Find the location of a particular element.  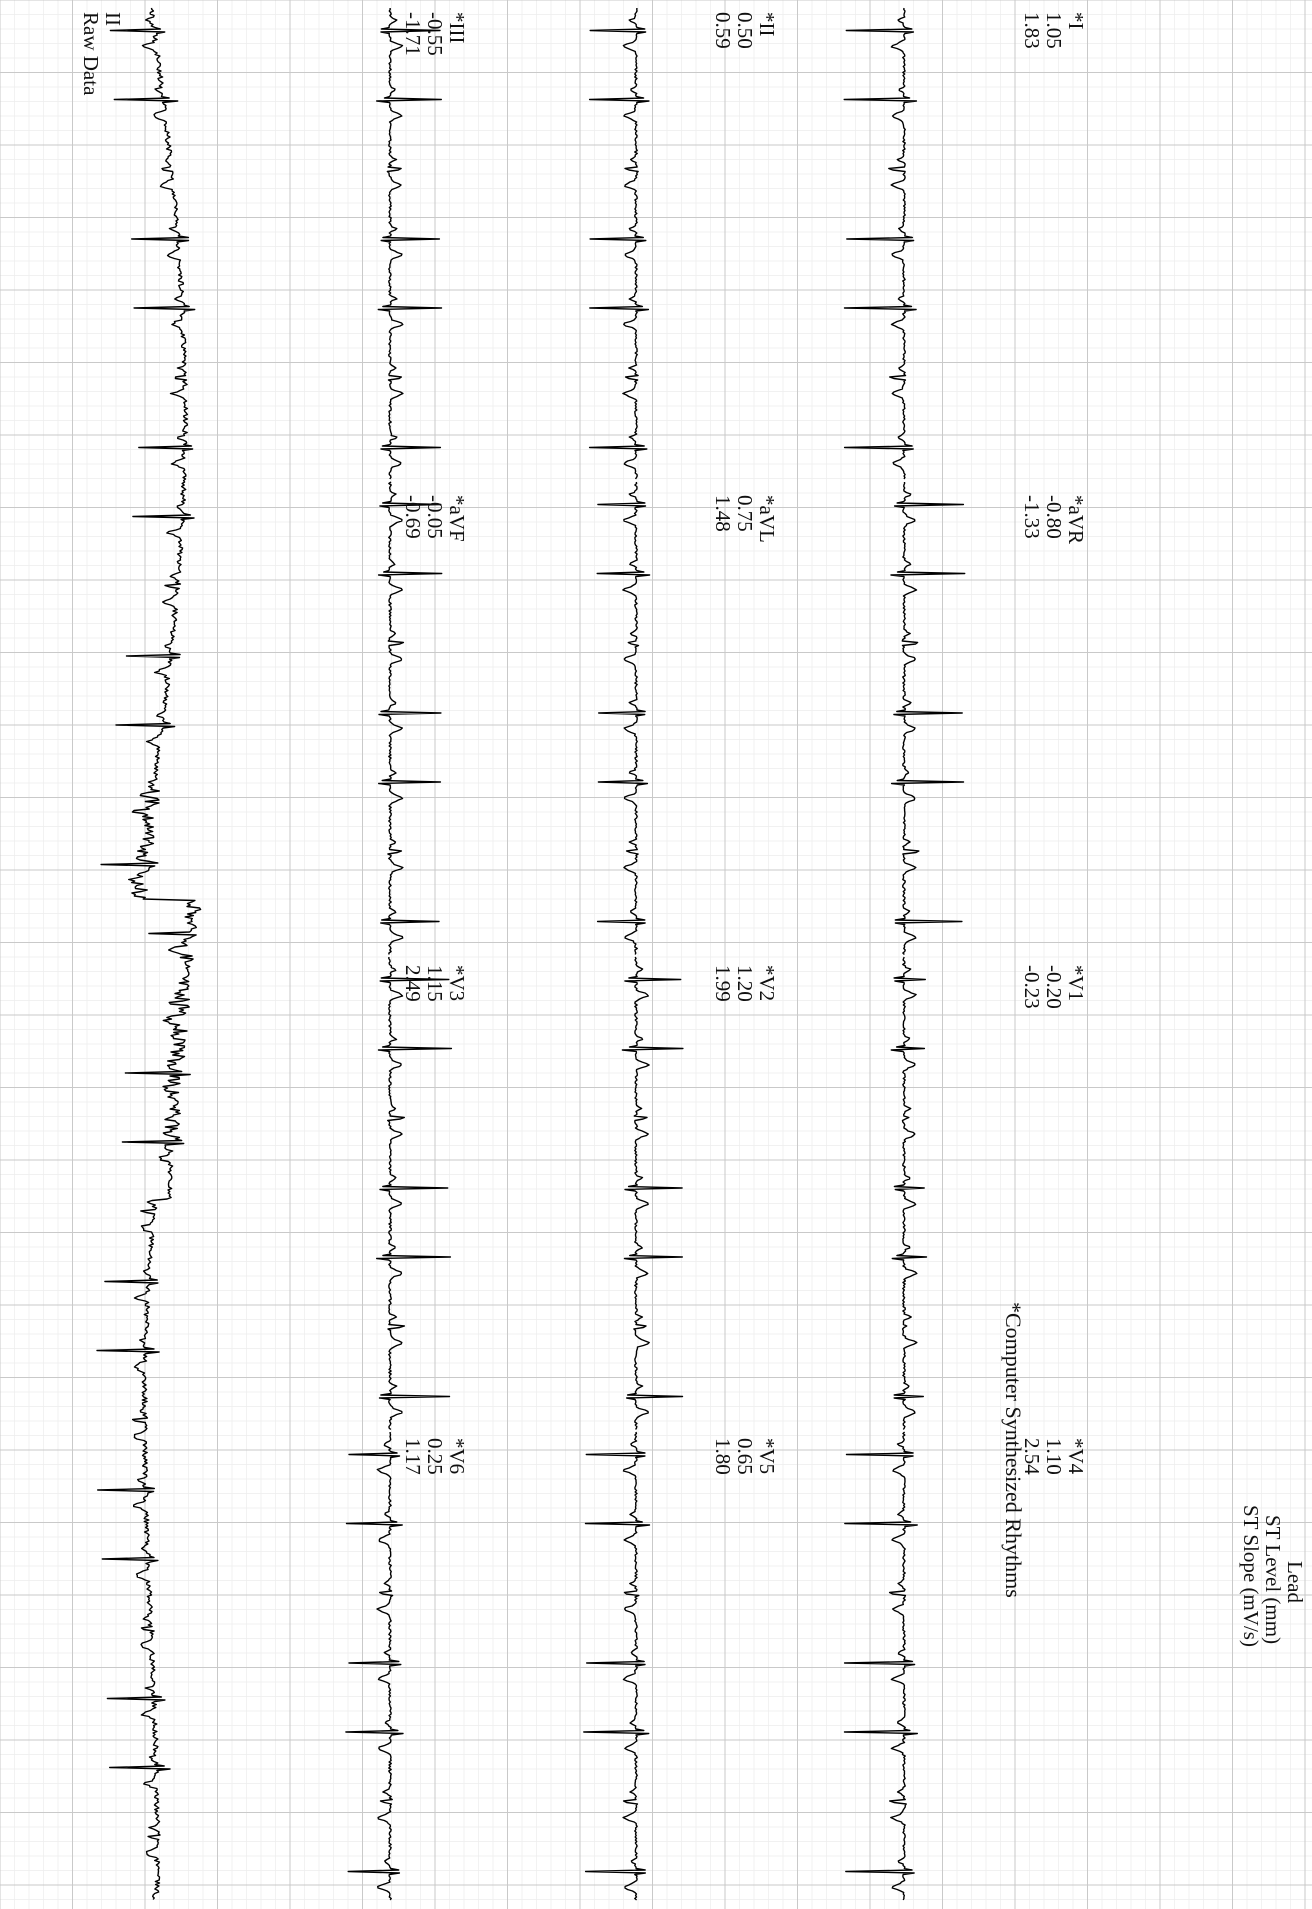

footnote-text: *Computer Synthesized Rhythms is located at coordinates (1013, 1450).